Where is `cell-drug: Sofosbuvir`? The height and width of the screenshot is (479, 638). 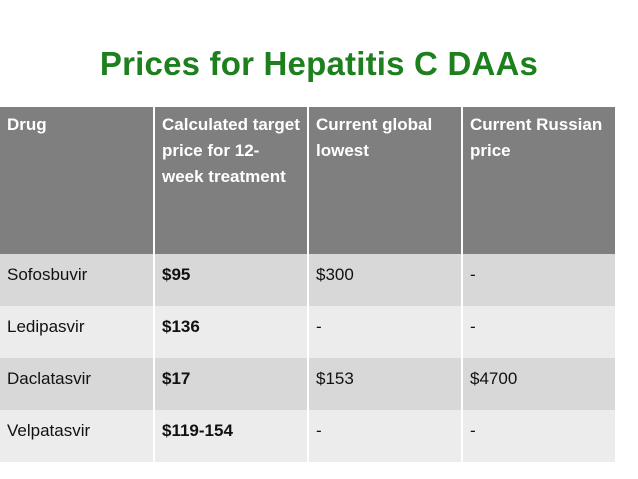
cell-drug: Sofosbuvir is located at coordinates (47, 274).